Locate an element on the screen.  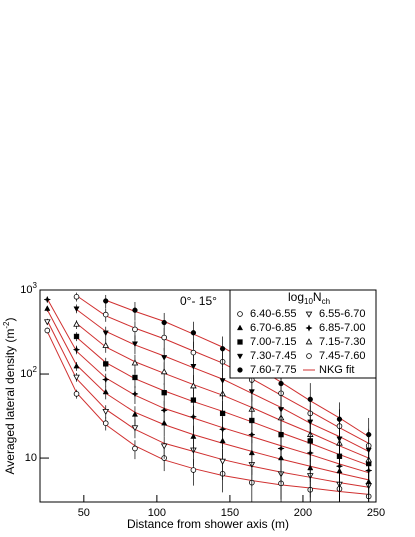
legend-label: 6.70-6.85 is located at coordinates (273, 328).